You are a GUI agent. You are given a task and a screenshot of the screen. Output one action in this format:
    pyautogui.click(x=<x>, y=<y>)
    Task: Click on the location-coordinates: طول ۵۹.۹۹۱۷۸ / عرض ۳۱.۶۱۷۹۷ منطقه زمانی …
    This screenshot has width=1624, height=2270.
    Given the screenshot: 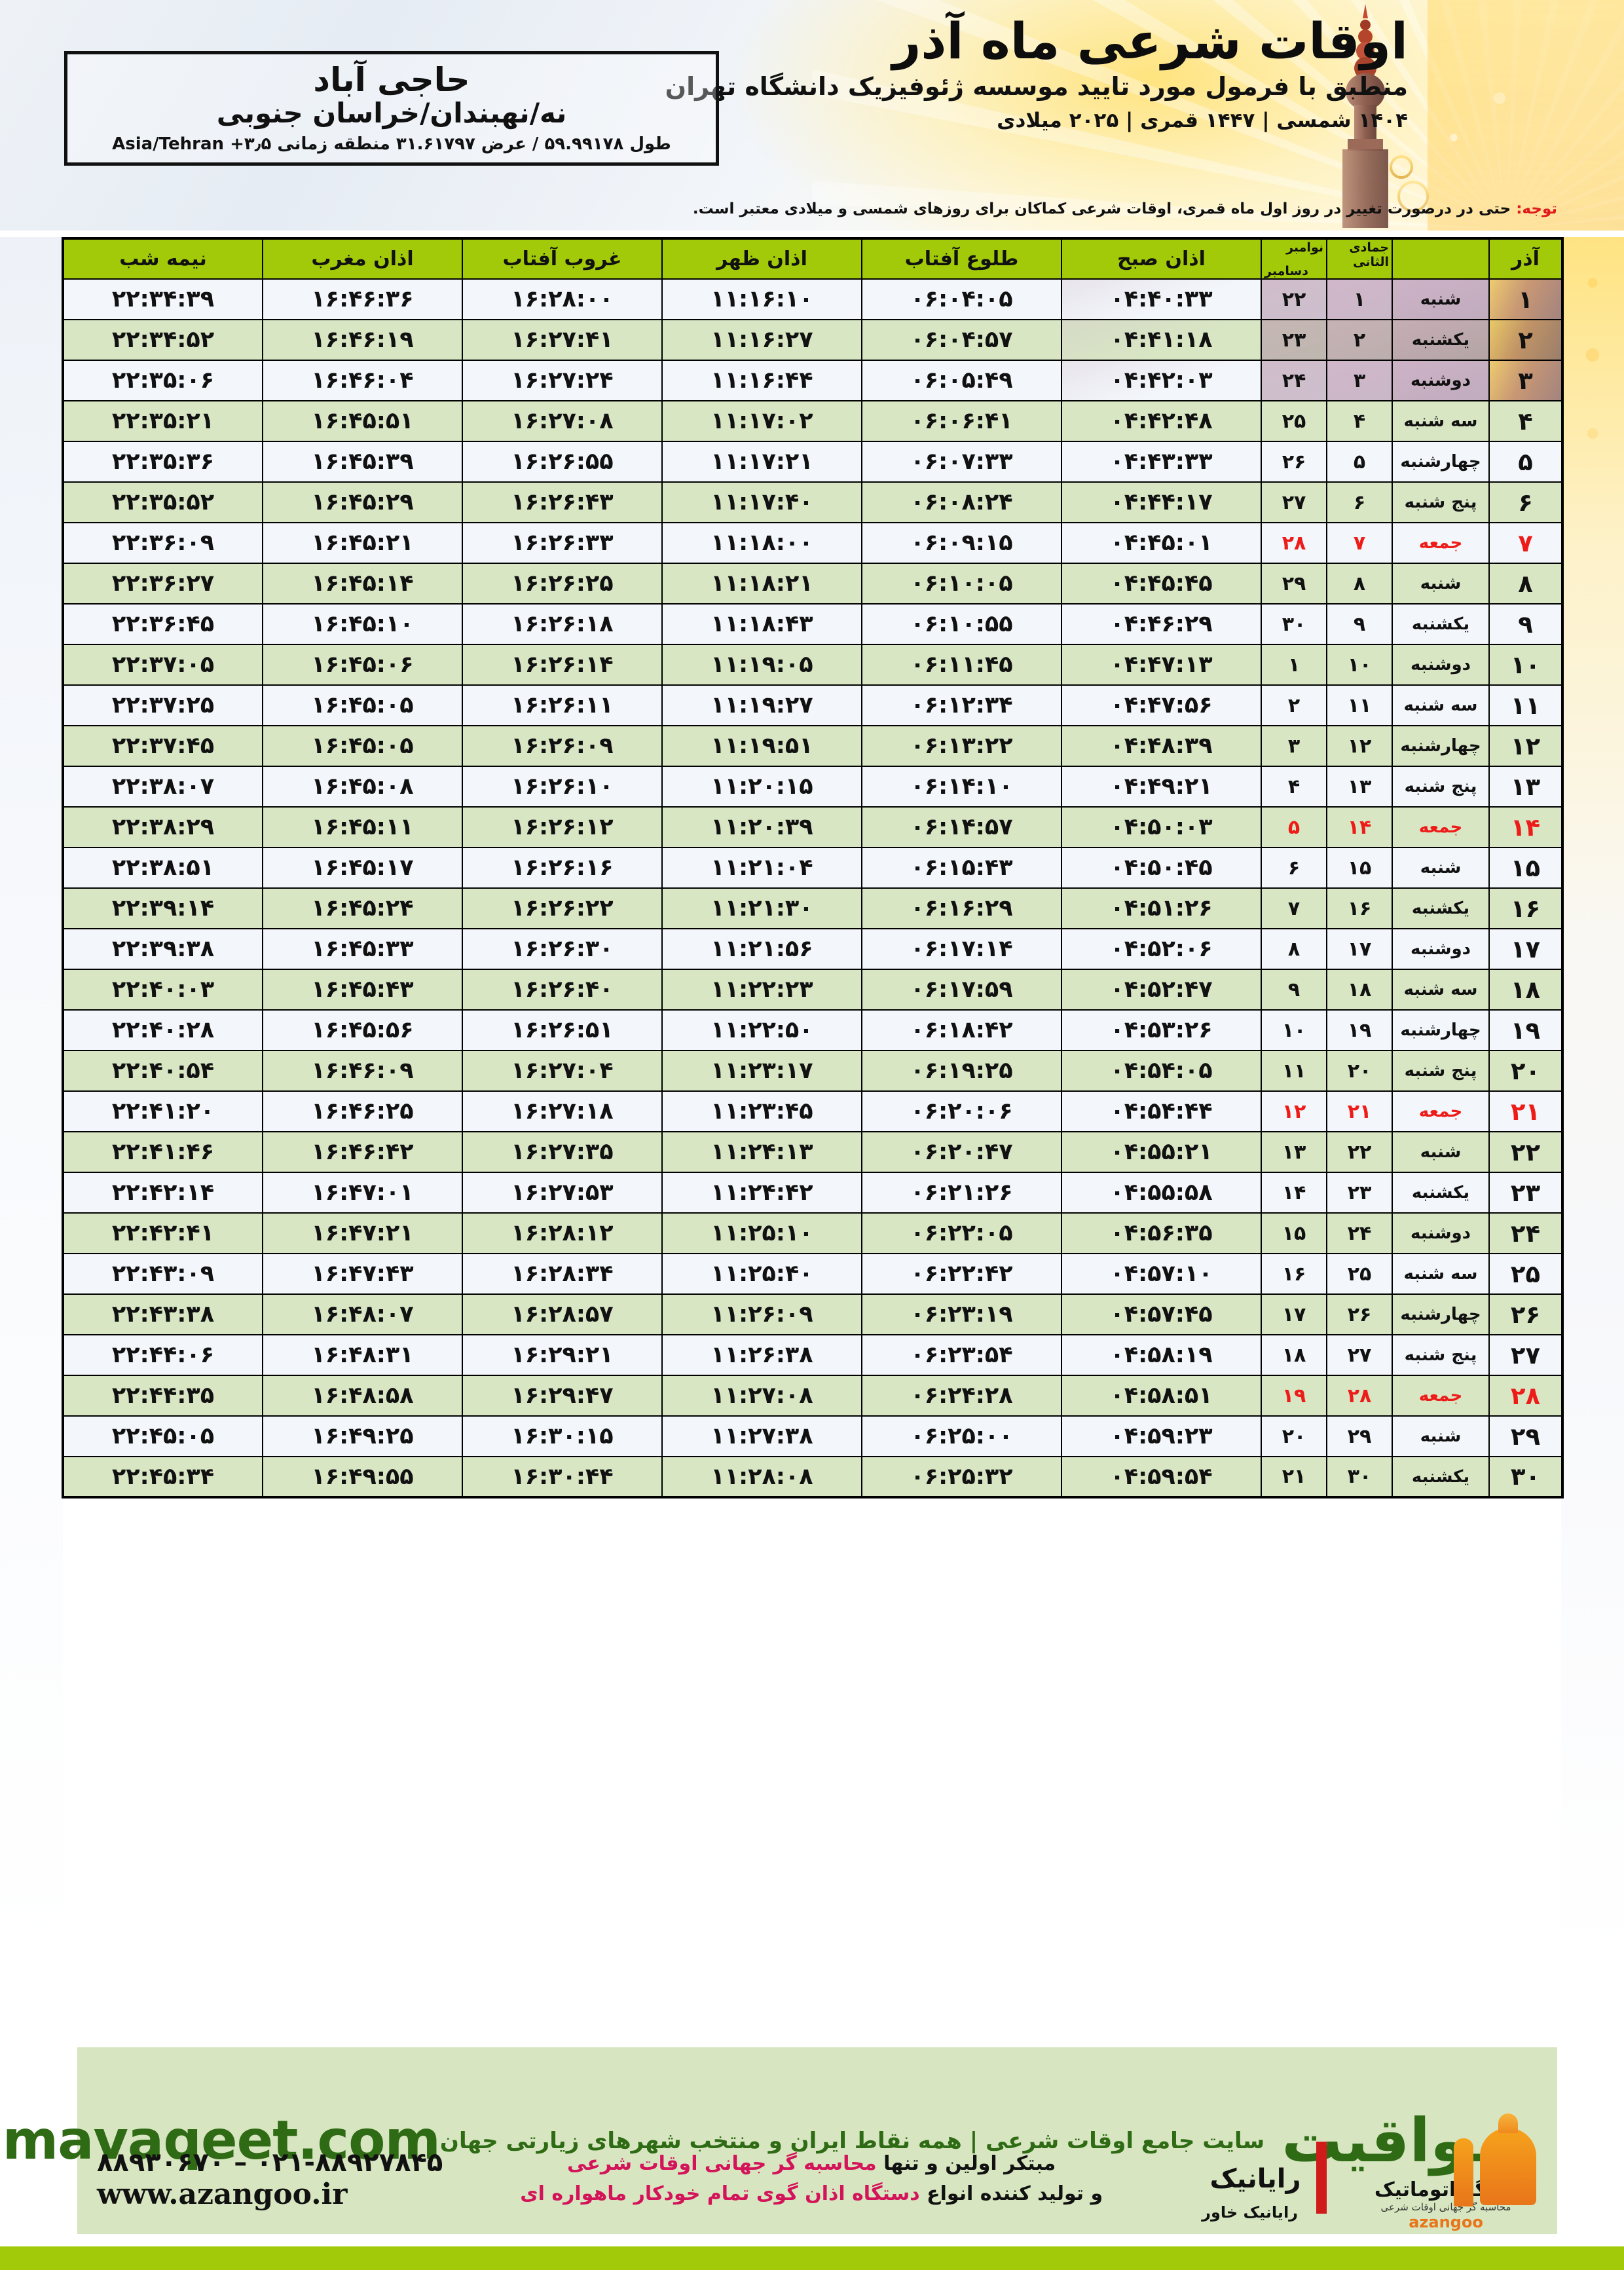 What is the action you would take?
    pyautogui.click(x=391, y=144)
    